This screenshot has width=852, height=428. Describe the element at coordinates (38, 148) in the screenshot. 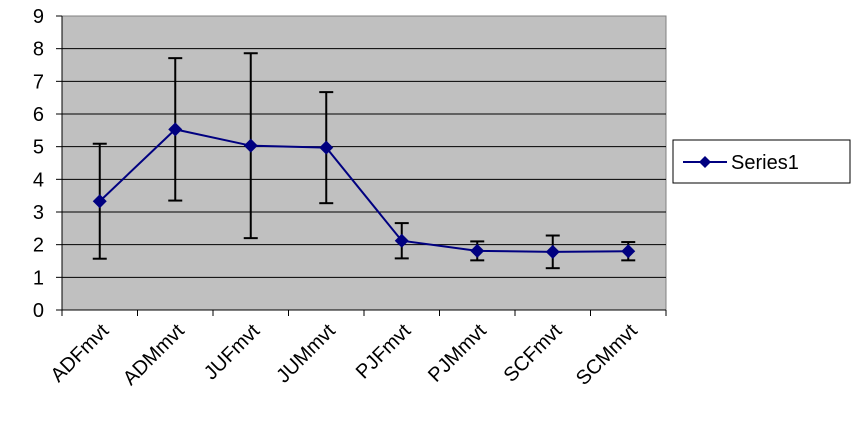

I see `y-tick-label: 5` at that location.